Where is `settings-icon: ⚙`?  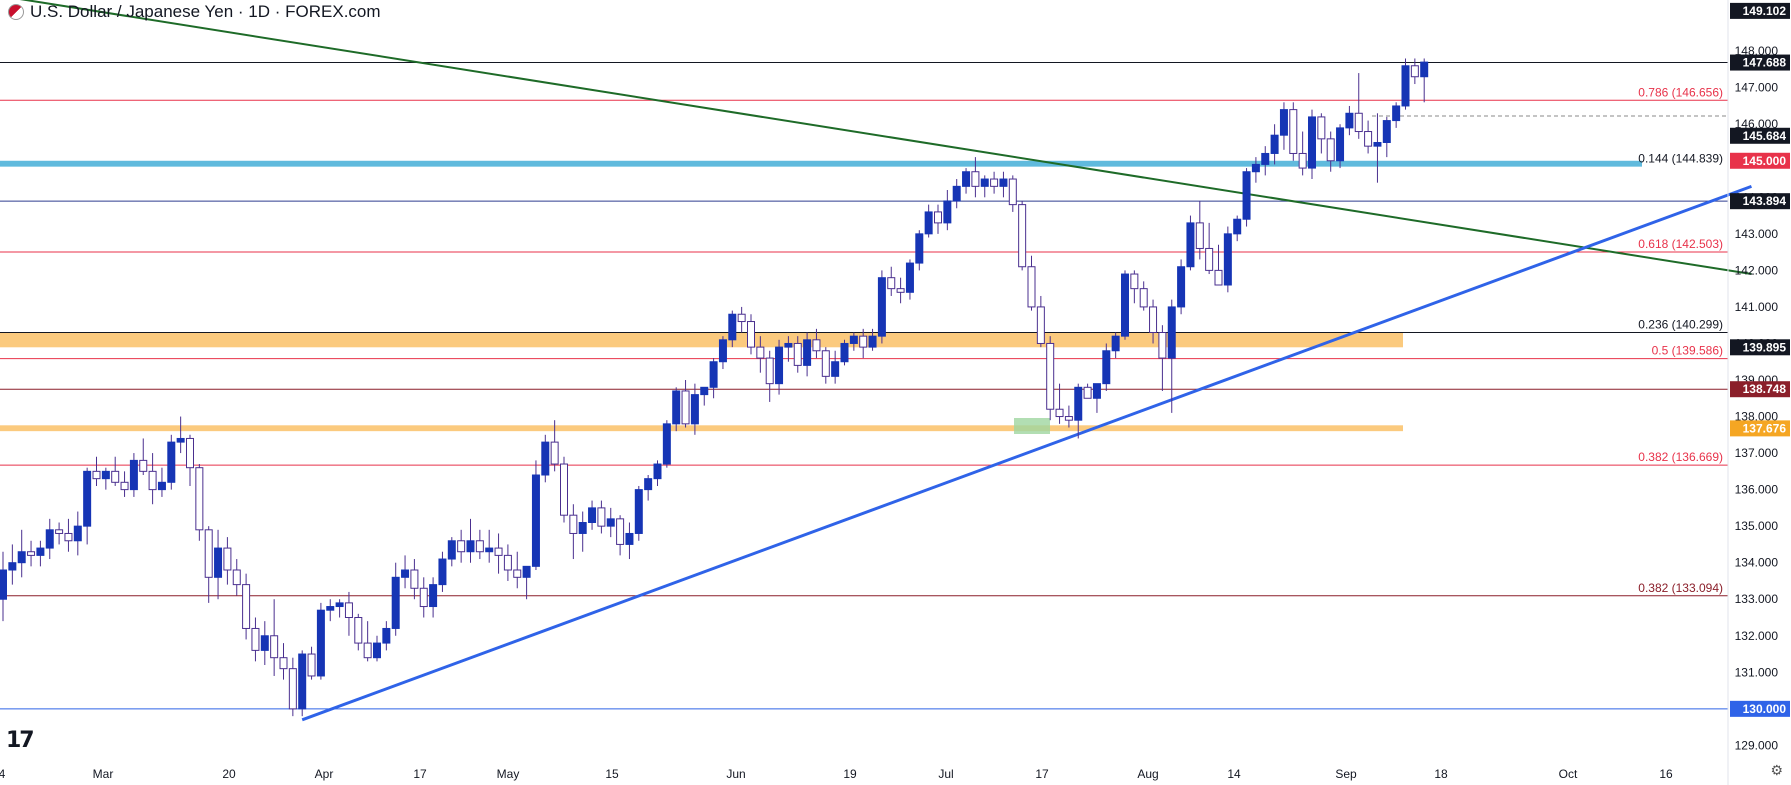 settings-icon: ⚙ is located at coordinates (1776, 770).